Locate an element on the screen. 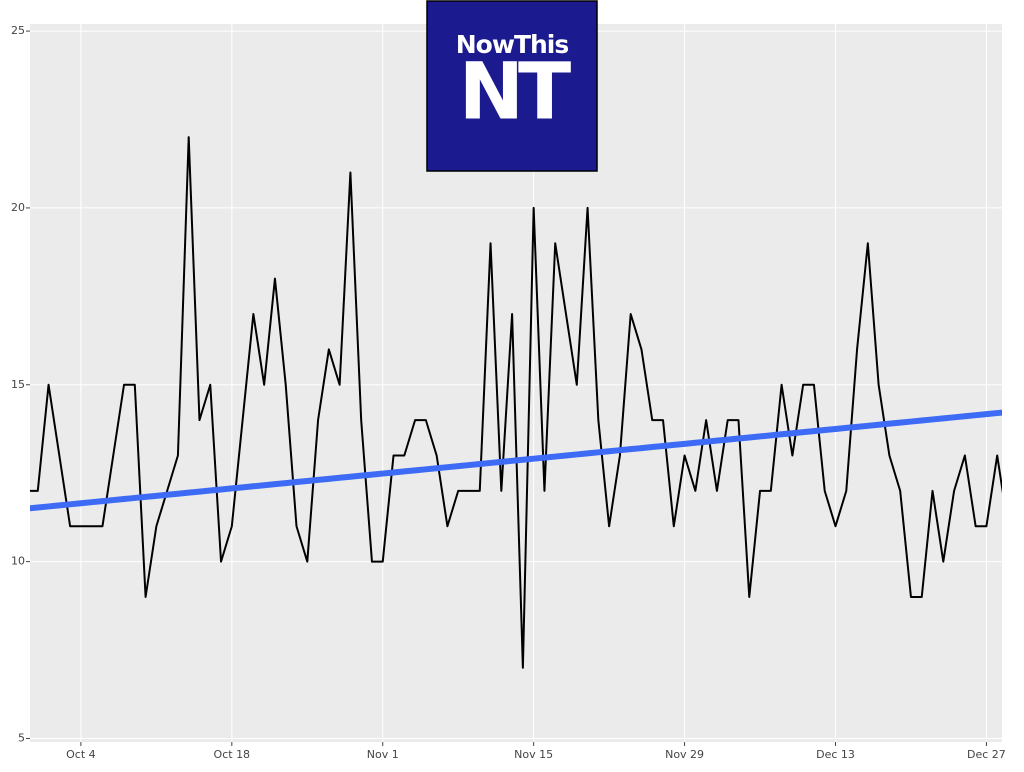 Image resolution: width=1024 pixels, height=772 pixels. x-tick-label: Dec 27 is located at coordinates (986, 754).